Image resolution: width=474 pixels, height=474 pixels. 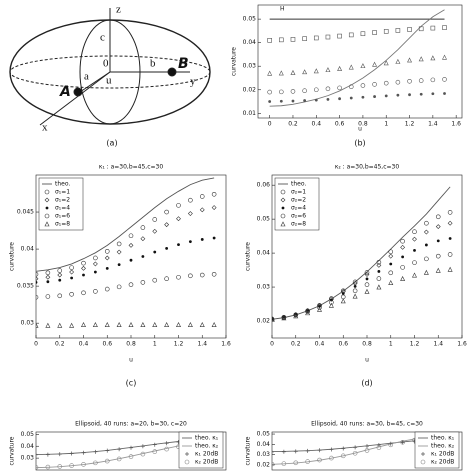 I want to click on legend-label: σ₁=8, so click(x=62, y=224).